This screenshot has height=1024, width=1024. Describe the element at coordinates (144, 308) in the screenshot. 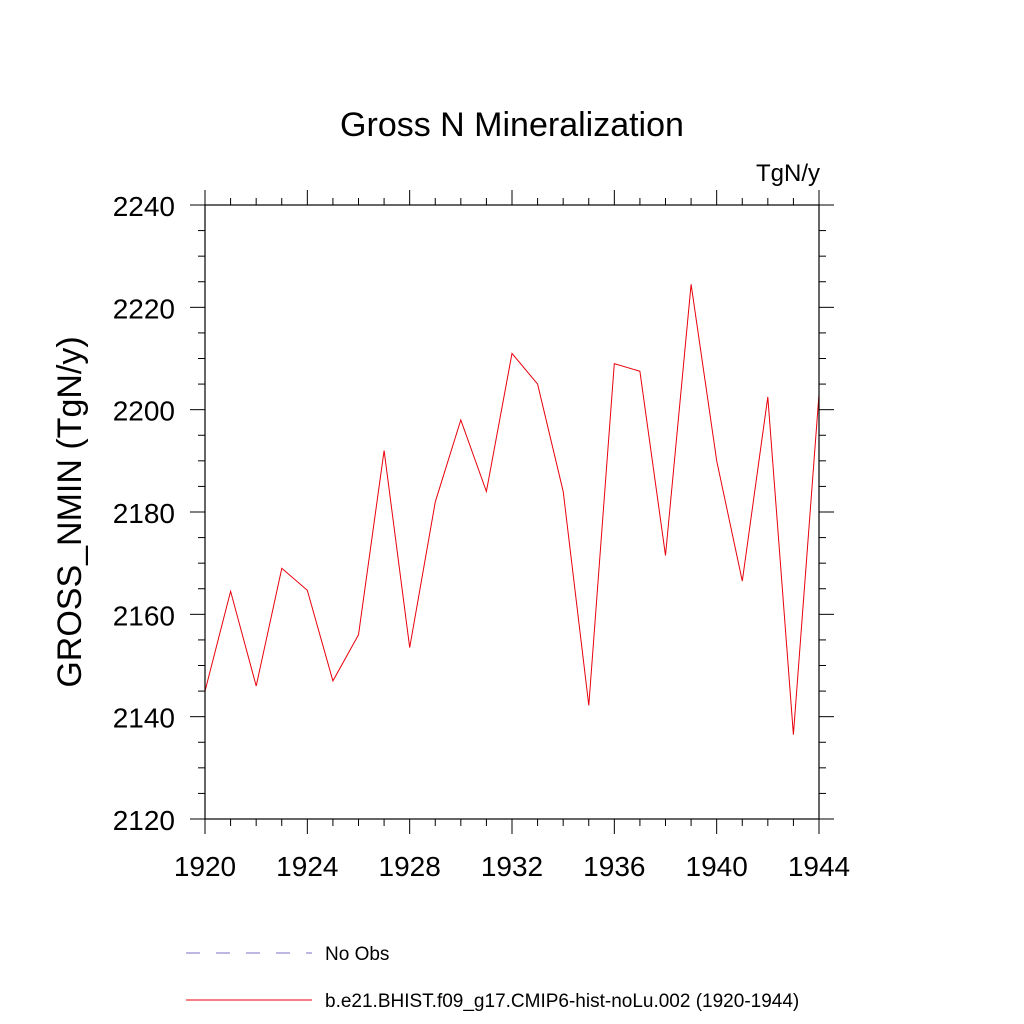

I see `y-tick-label: 2220` at that location.